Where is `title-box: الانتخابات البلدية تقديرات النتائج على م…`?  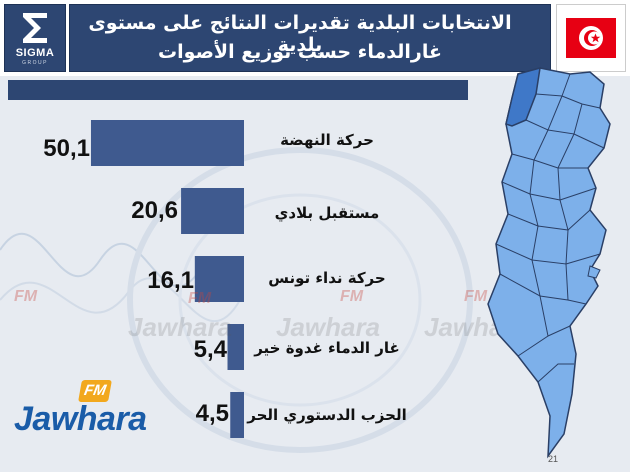 title-box: الانتخابات البلدية تقديرات النتائج على م… is located at coordinates (310, 38).